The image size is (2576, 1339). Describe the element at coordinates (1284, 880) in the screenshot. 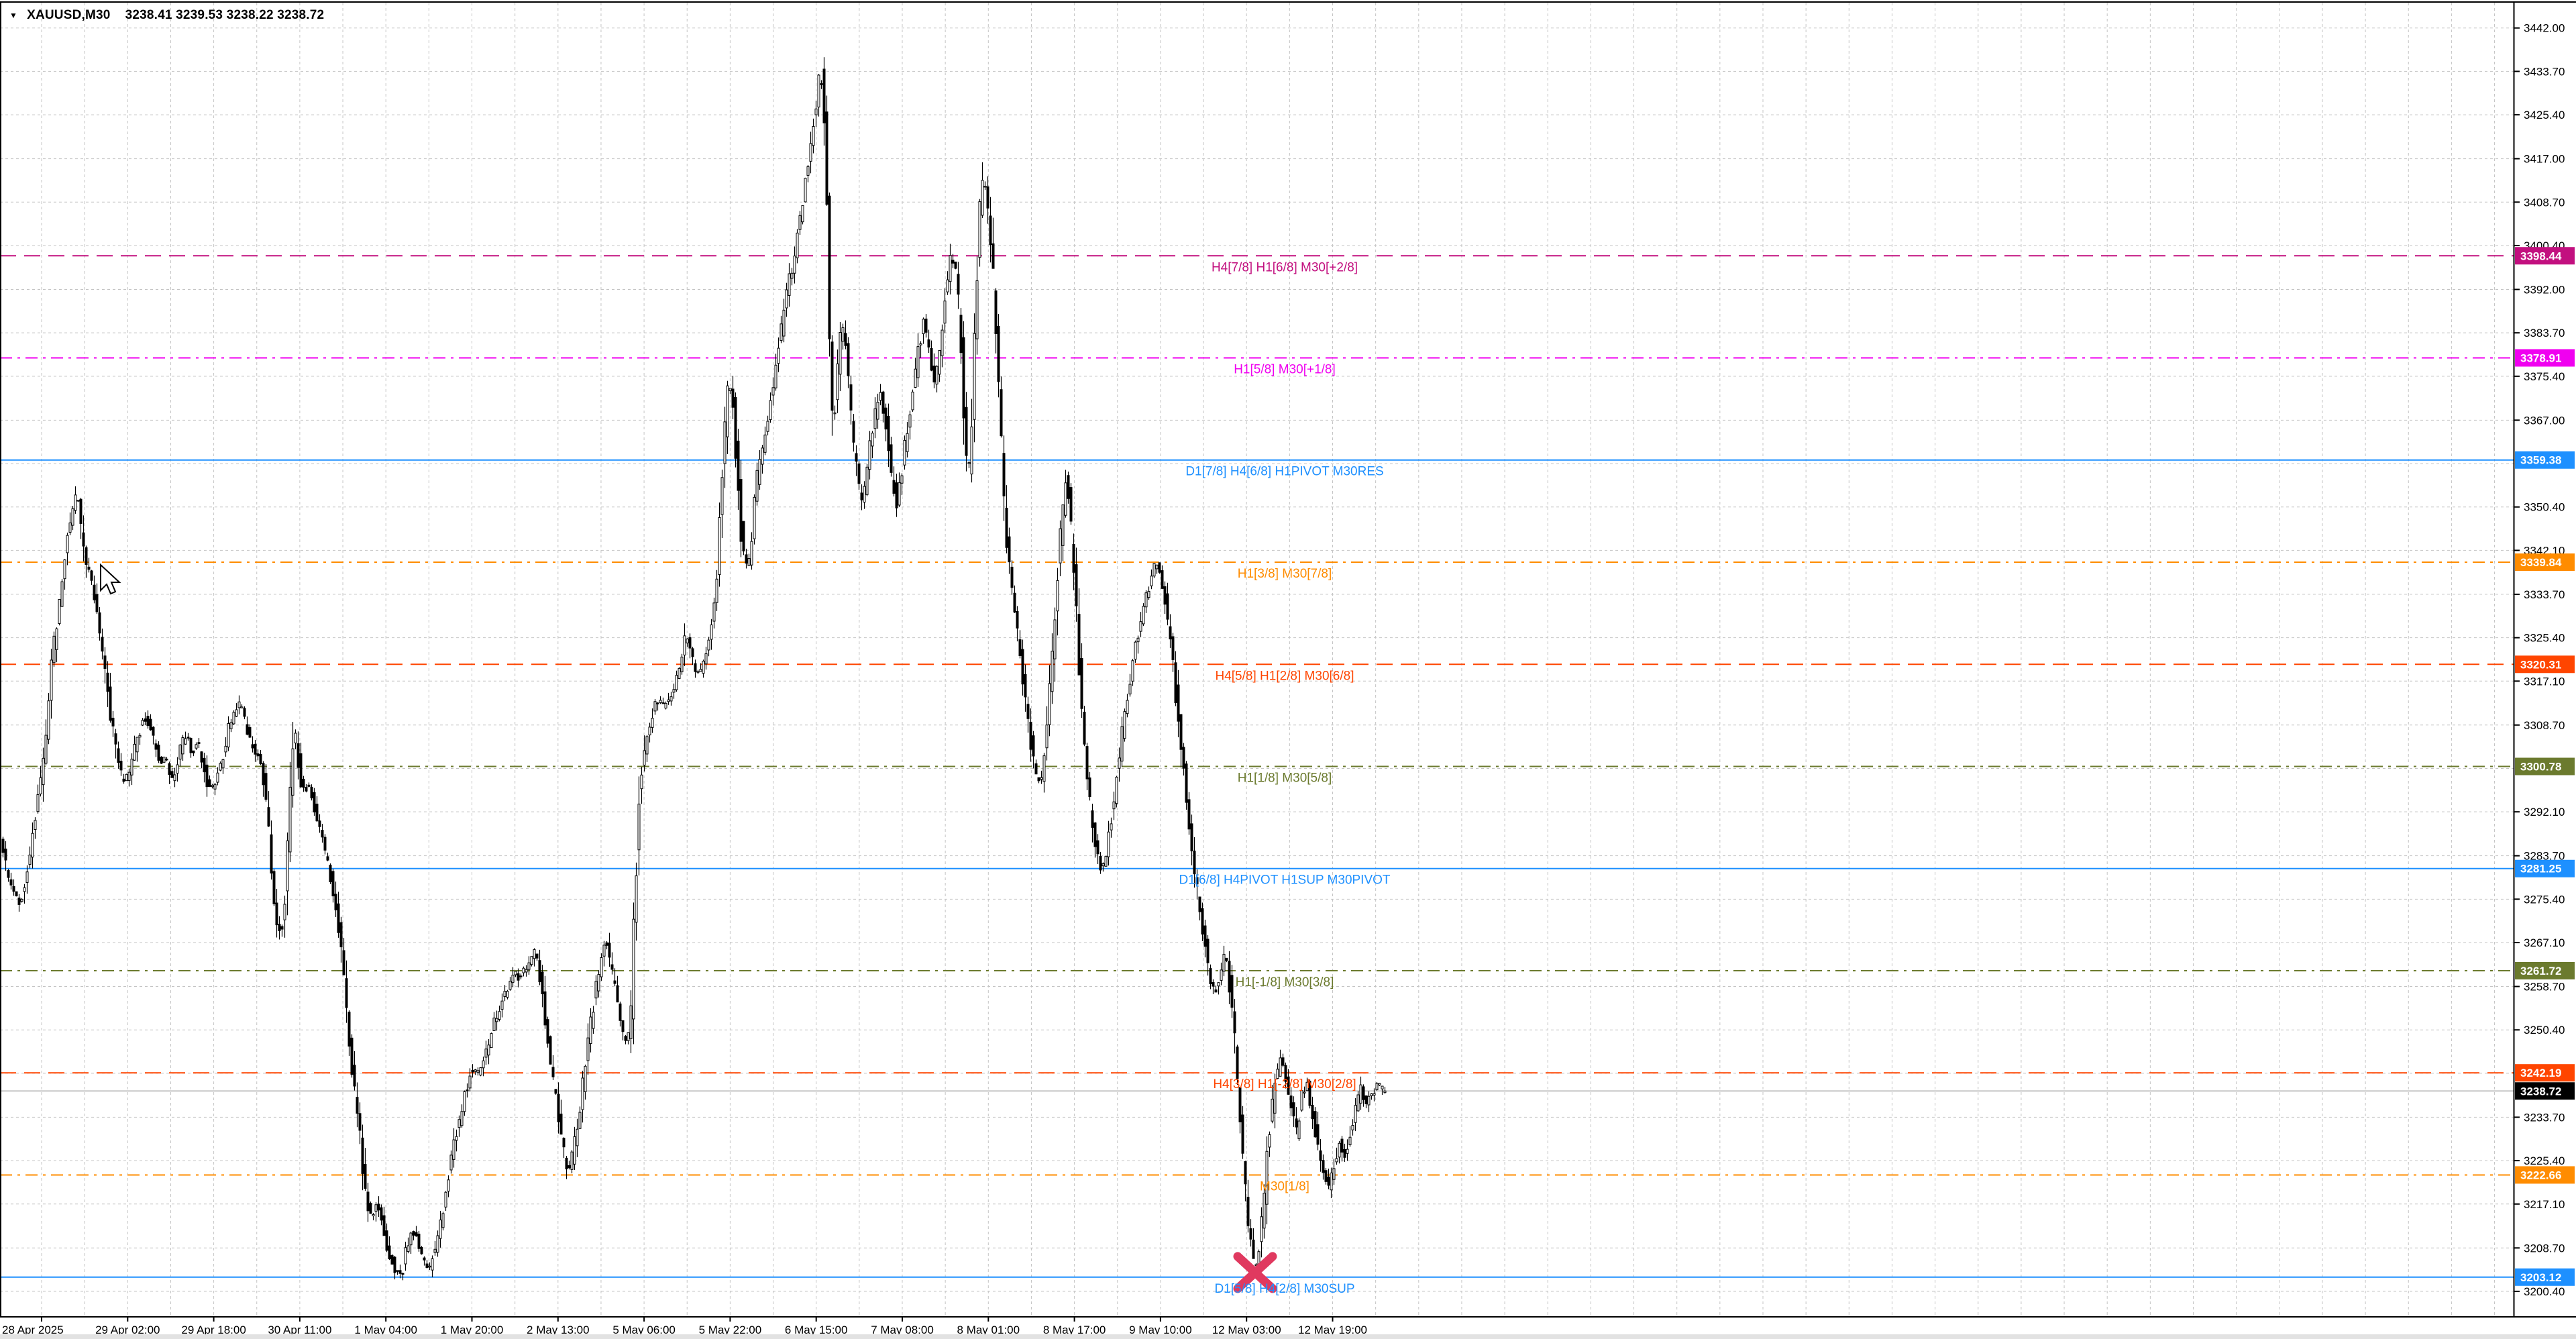

I see `svg-text: D1[6/8] H4PIVOT H1SUP M30PIVOT` at that location.